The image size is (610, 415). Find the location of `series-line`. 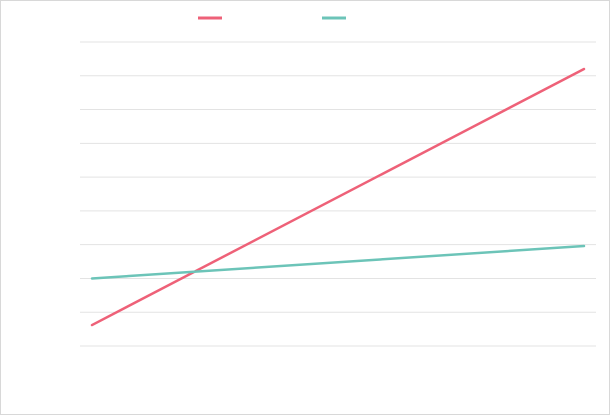

series-line is located at coordinates (338, 262).